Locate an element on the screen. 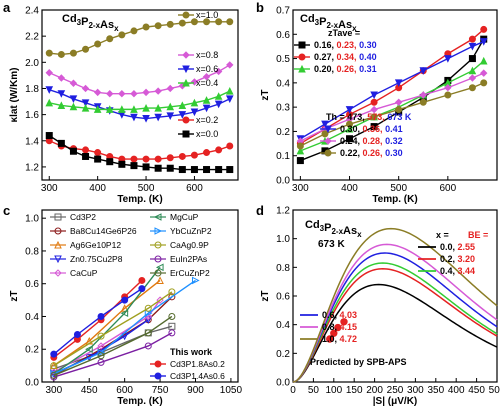 The image size is (500, 409). x-tick-label: 150 is located at coordinates (354, 390).